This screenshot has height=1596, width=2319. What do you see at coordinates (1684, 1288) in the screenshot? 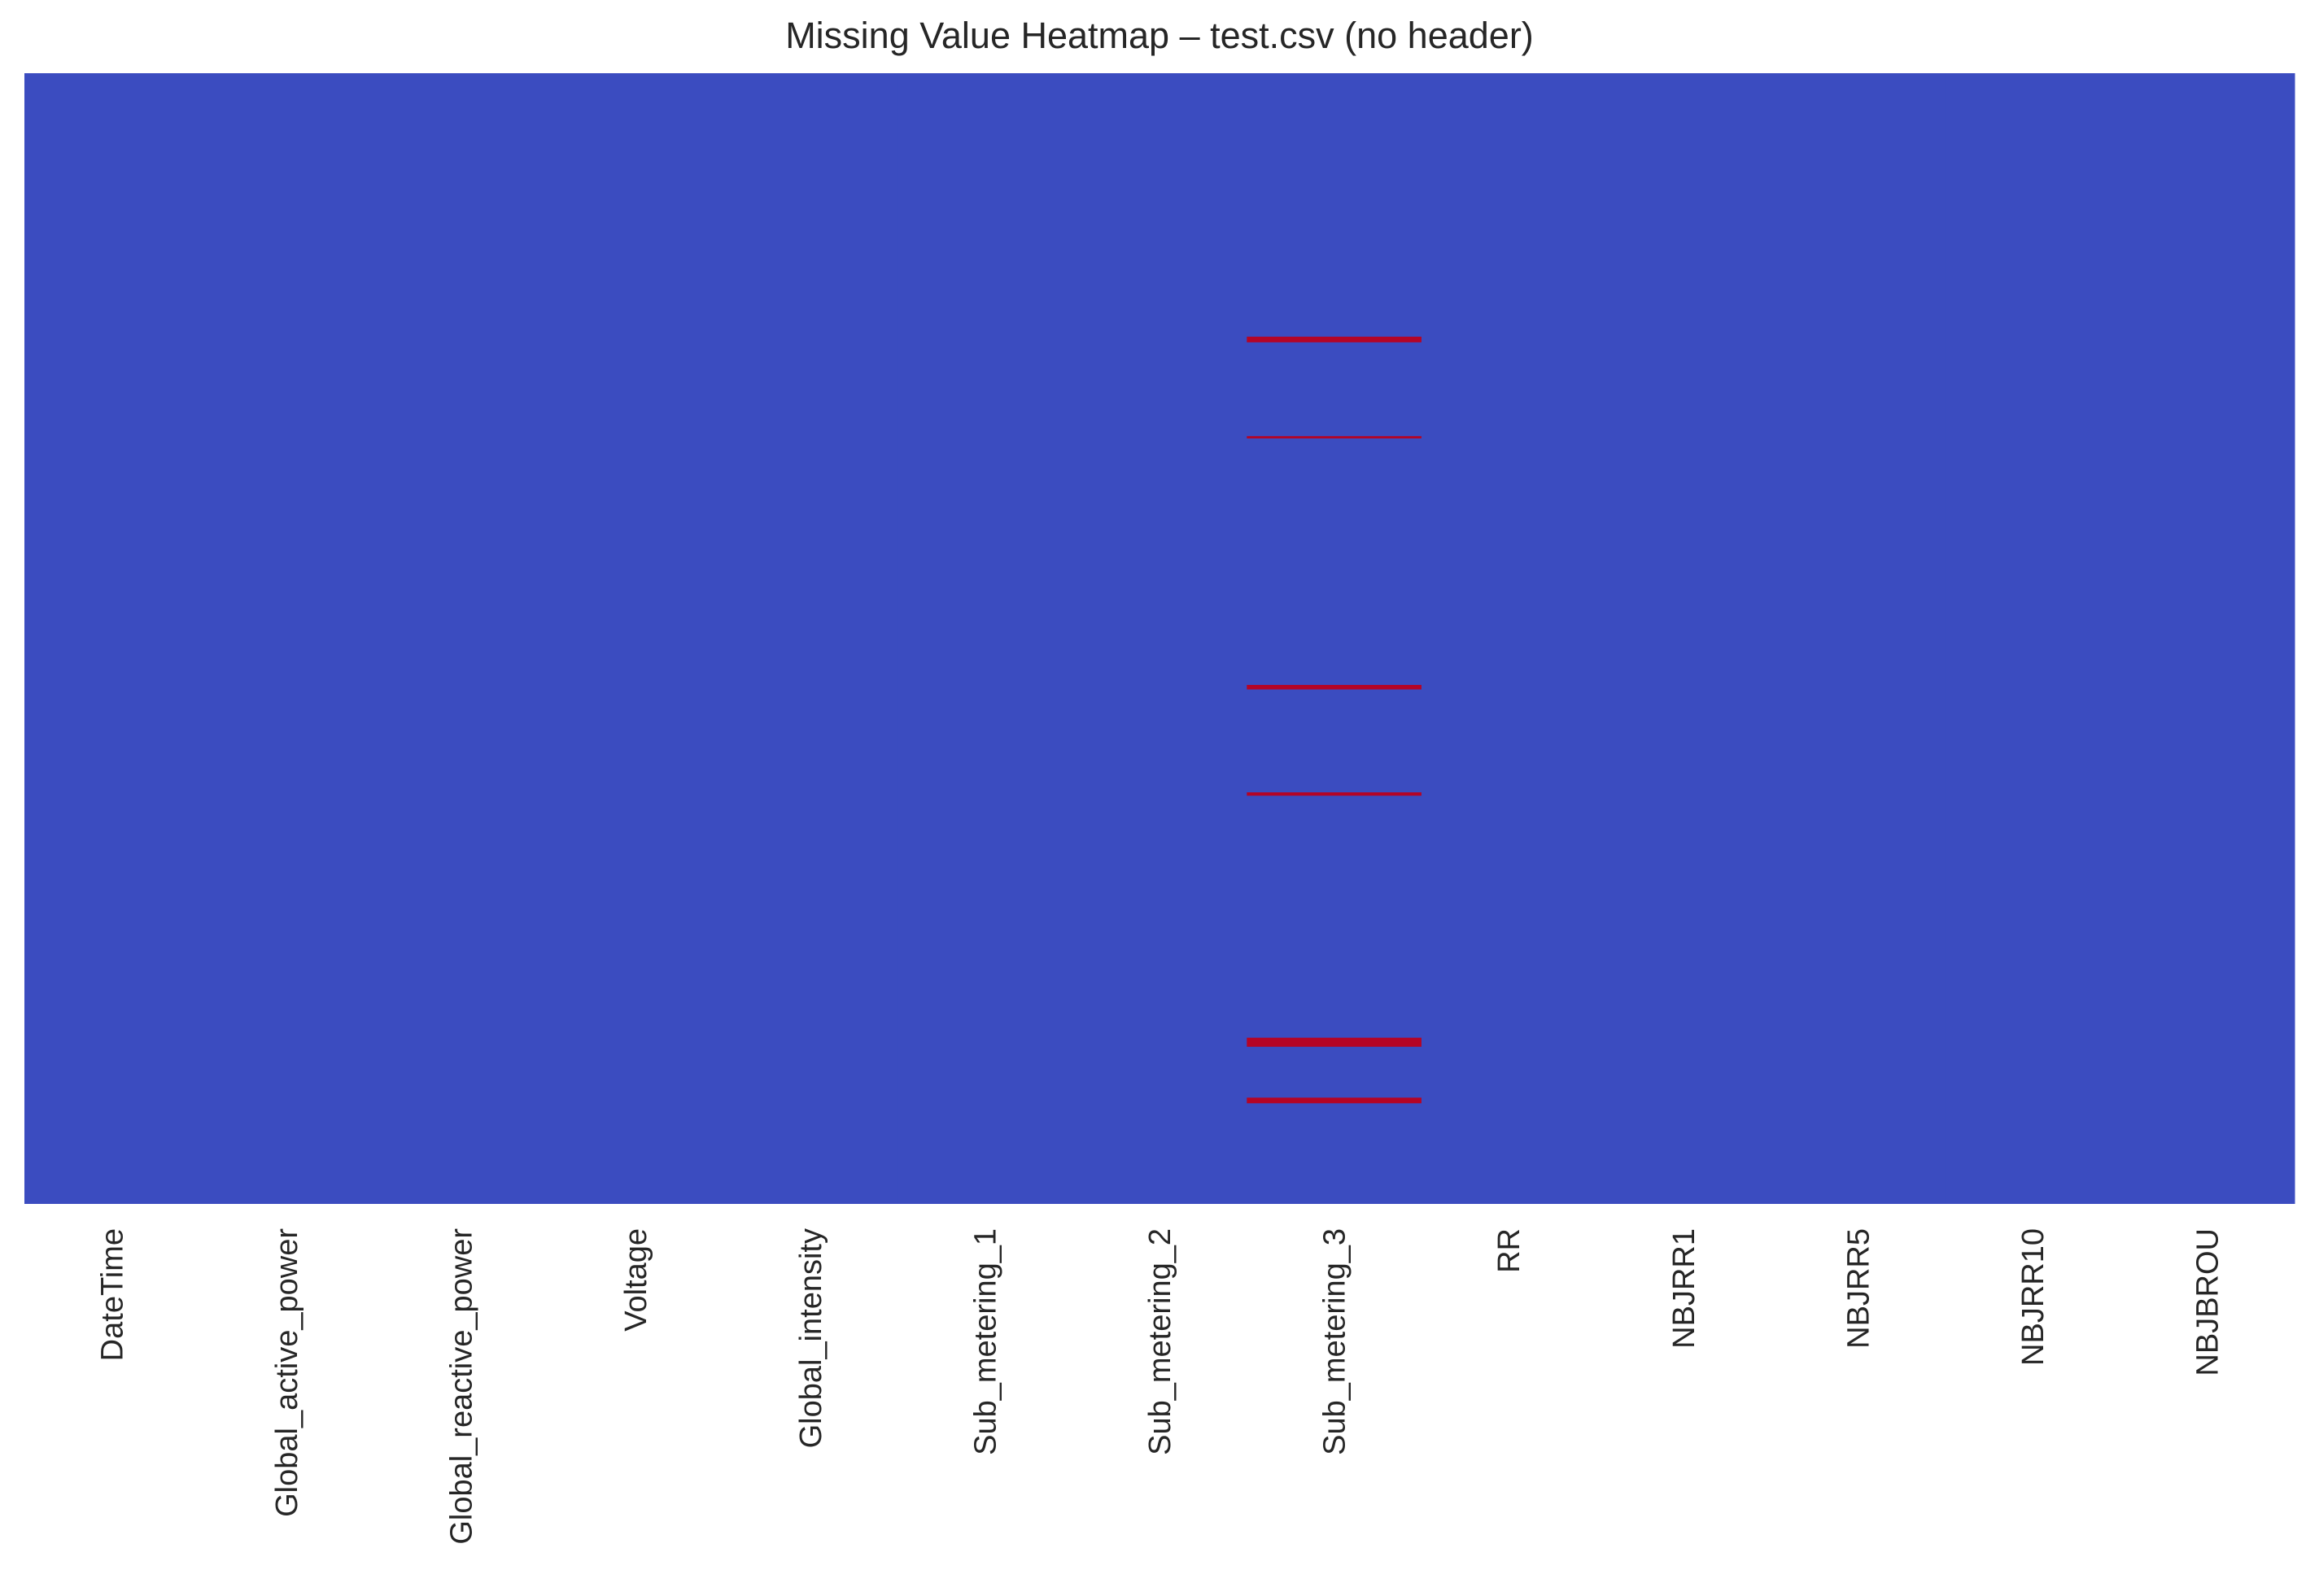
I see `x-tick-label-NBJRR1: NBJRR1` at bounding box center [1684, 1288].